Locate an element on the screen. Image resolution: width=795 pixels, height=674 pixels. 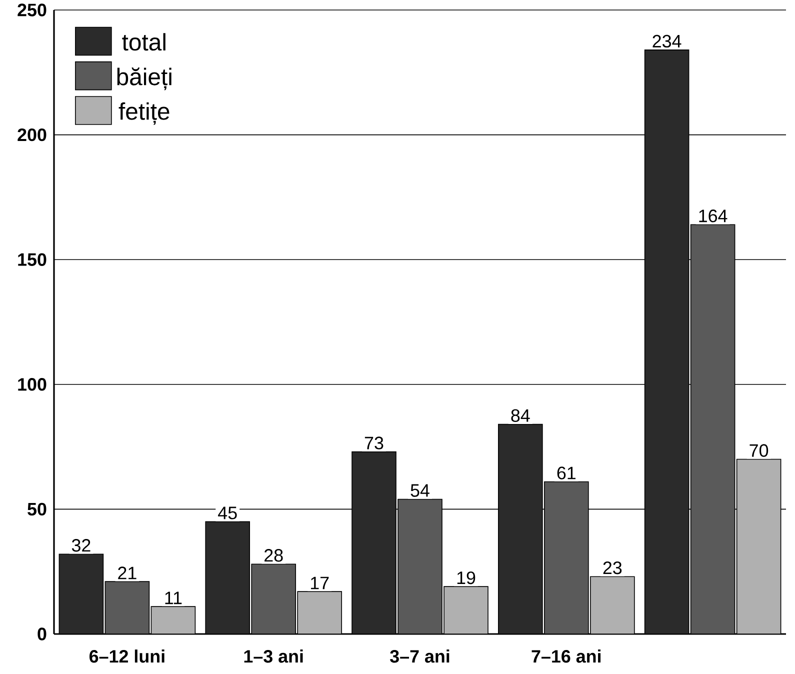
data-label: 11 is located at coordinates (173, 598).